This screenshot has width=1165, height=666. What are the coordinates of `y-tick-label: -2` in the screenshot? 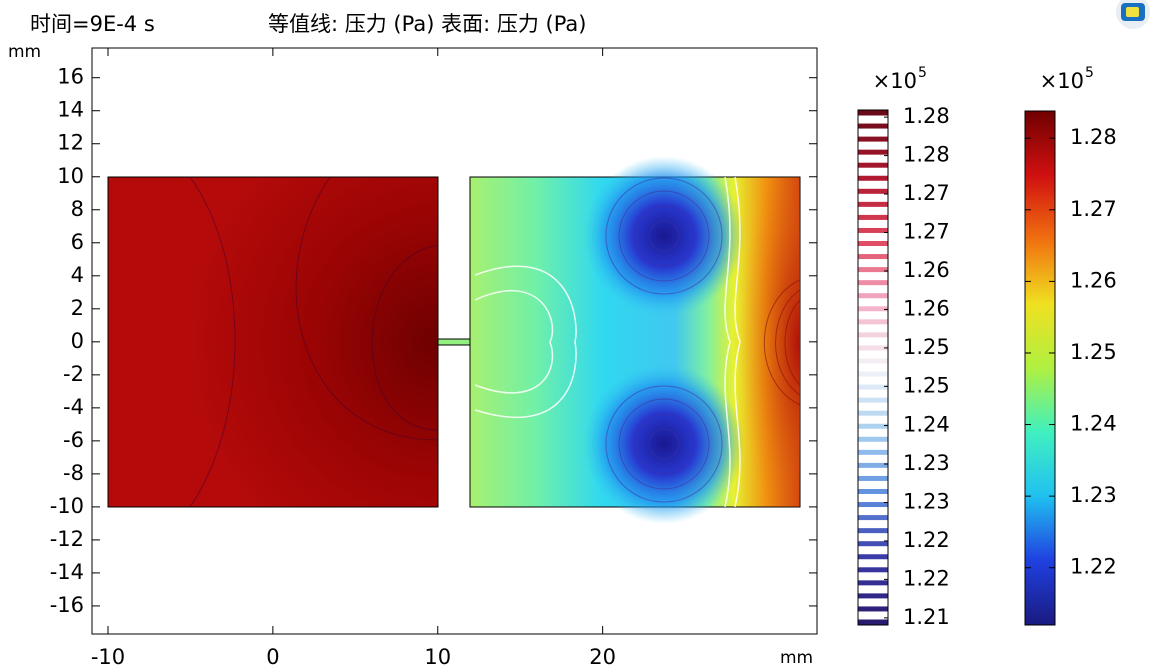 It's located at (73, 374).